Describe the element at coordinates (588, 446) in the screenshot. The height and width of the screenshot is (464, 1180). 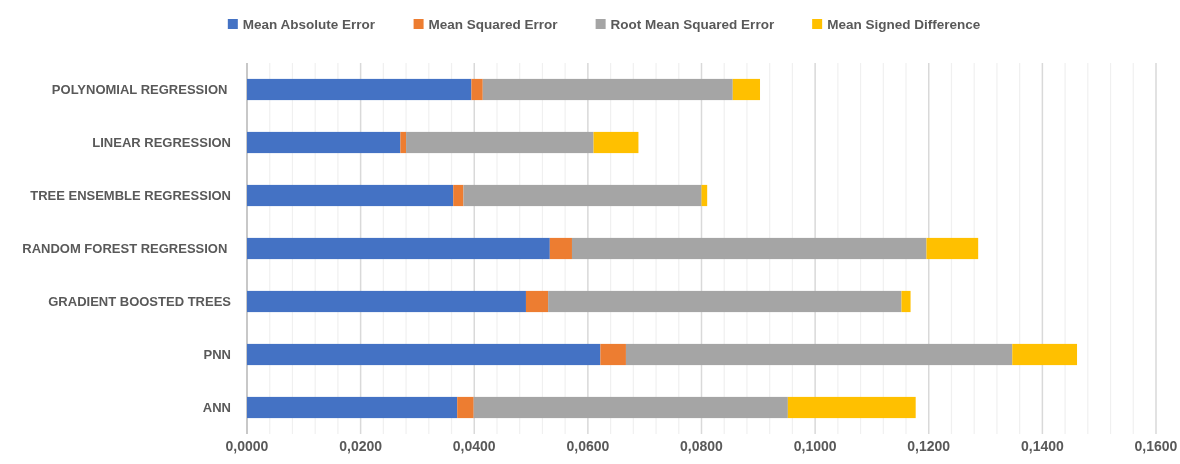
I see `x-tick-label: 0,0600` at that location.